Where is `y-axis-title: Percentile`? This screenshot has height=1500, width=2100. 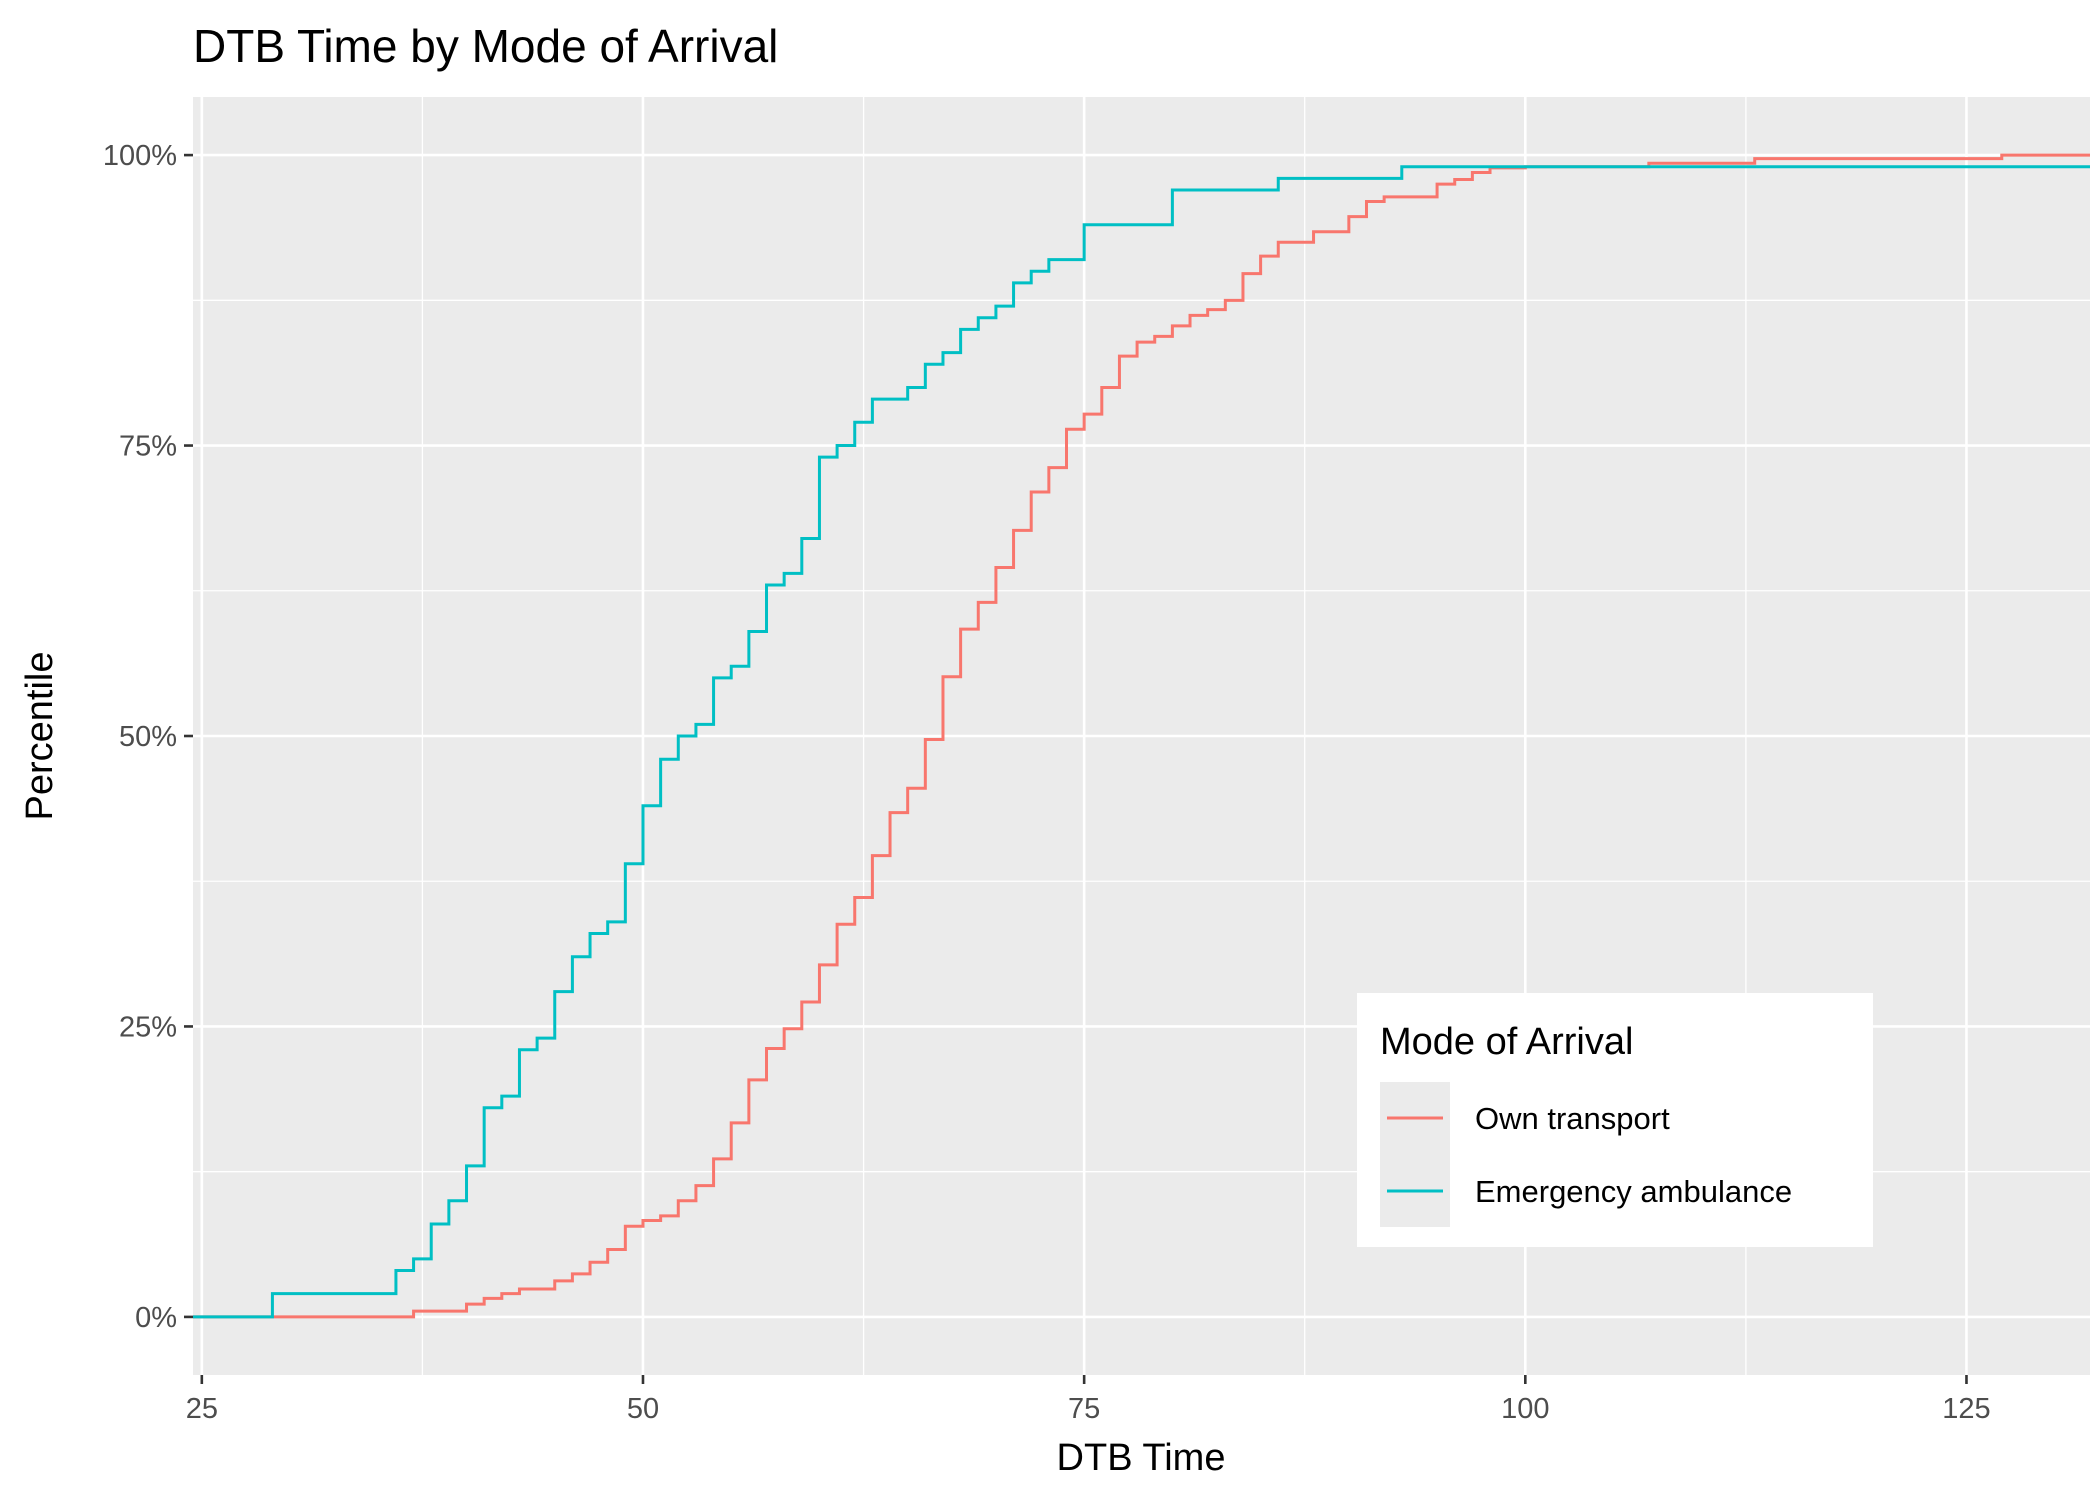
y-axis-title: Percentile is located at coordinates (40, 736).